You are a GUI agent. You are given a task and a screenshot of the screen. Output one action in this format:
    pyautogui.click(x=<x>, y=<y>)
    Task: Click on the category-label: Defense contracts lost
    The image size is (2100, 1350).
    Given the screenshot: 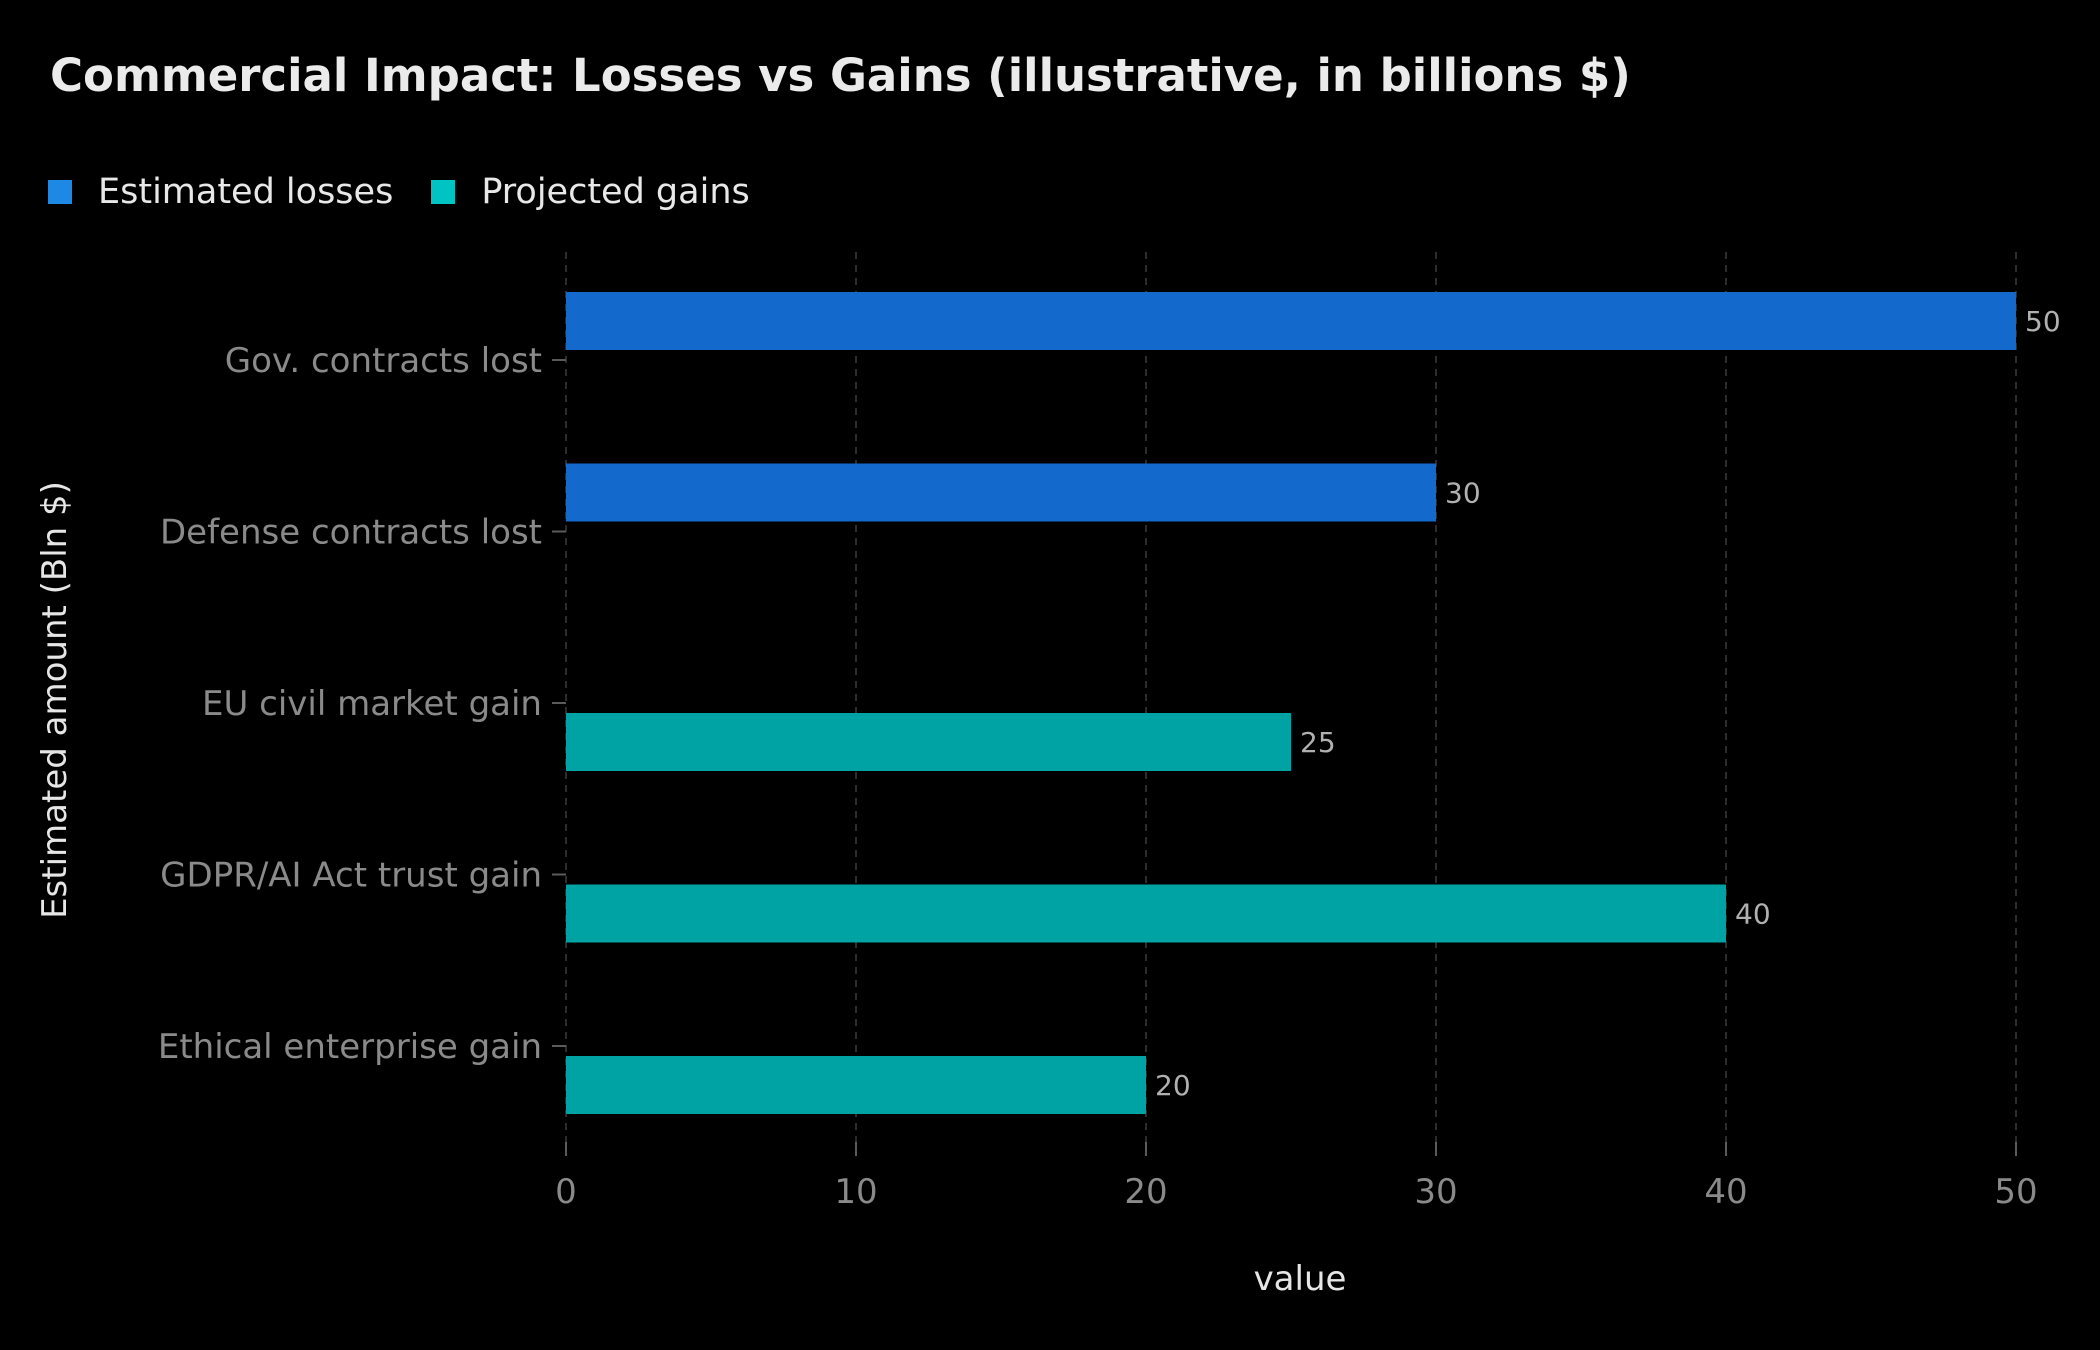 What is the action you would take?
    pyautogui.click(x=351, y=533)
    